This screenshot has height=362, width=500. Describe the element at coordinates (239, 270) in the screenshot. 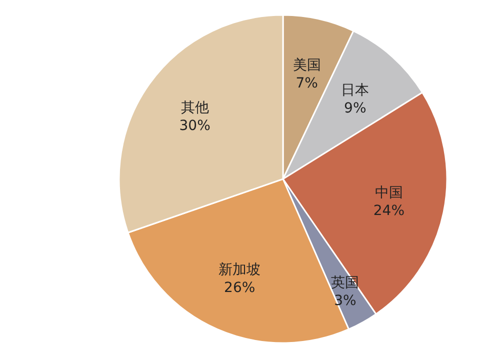

I see `slice-label: 新加坡` at that location.